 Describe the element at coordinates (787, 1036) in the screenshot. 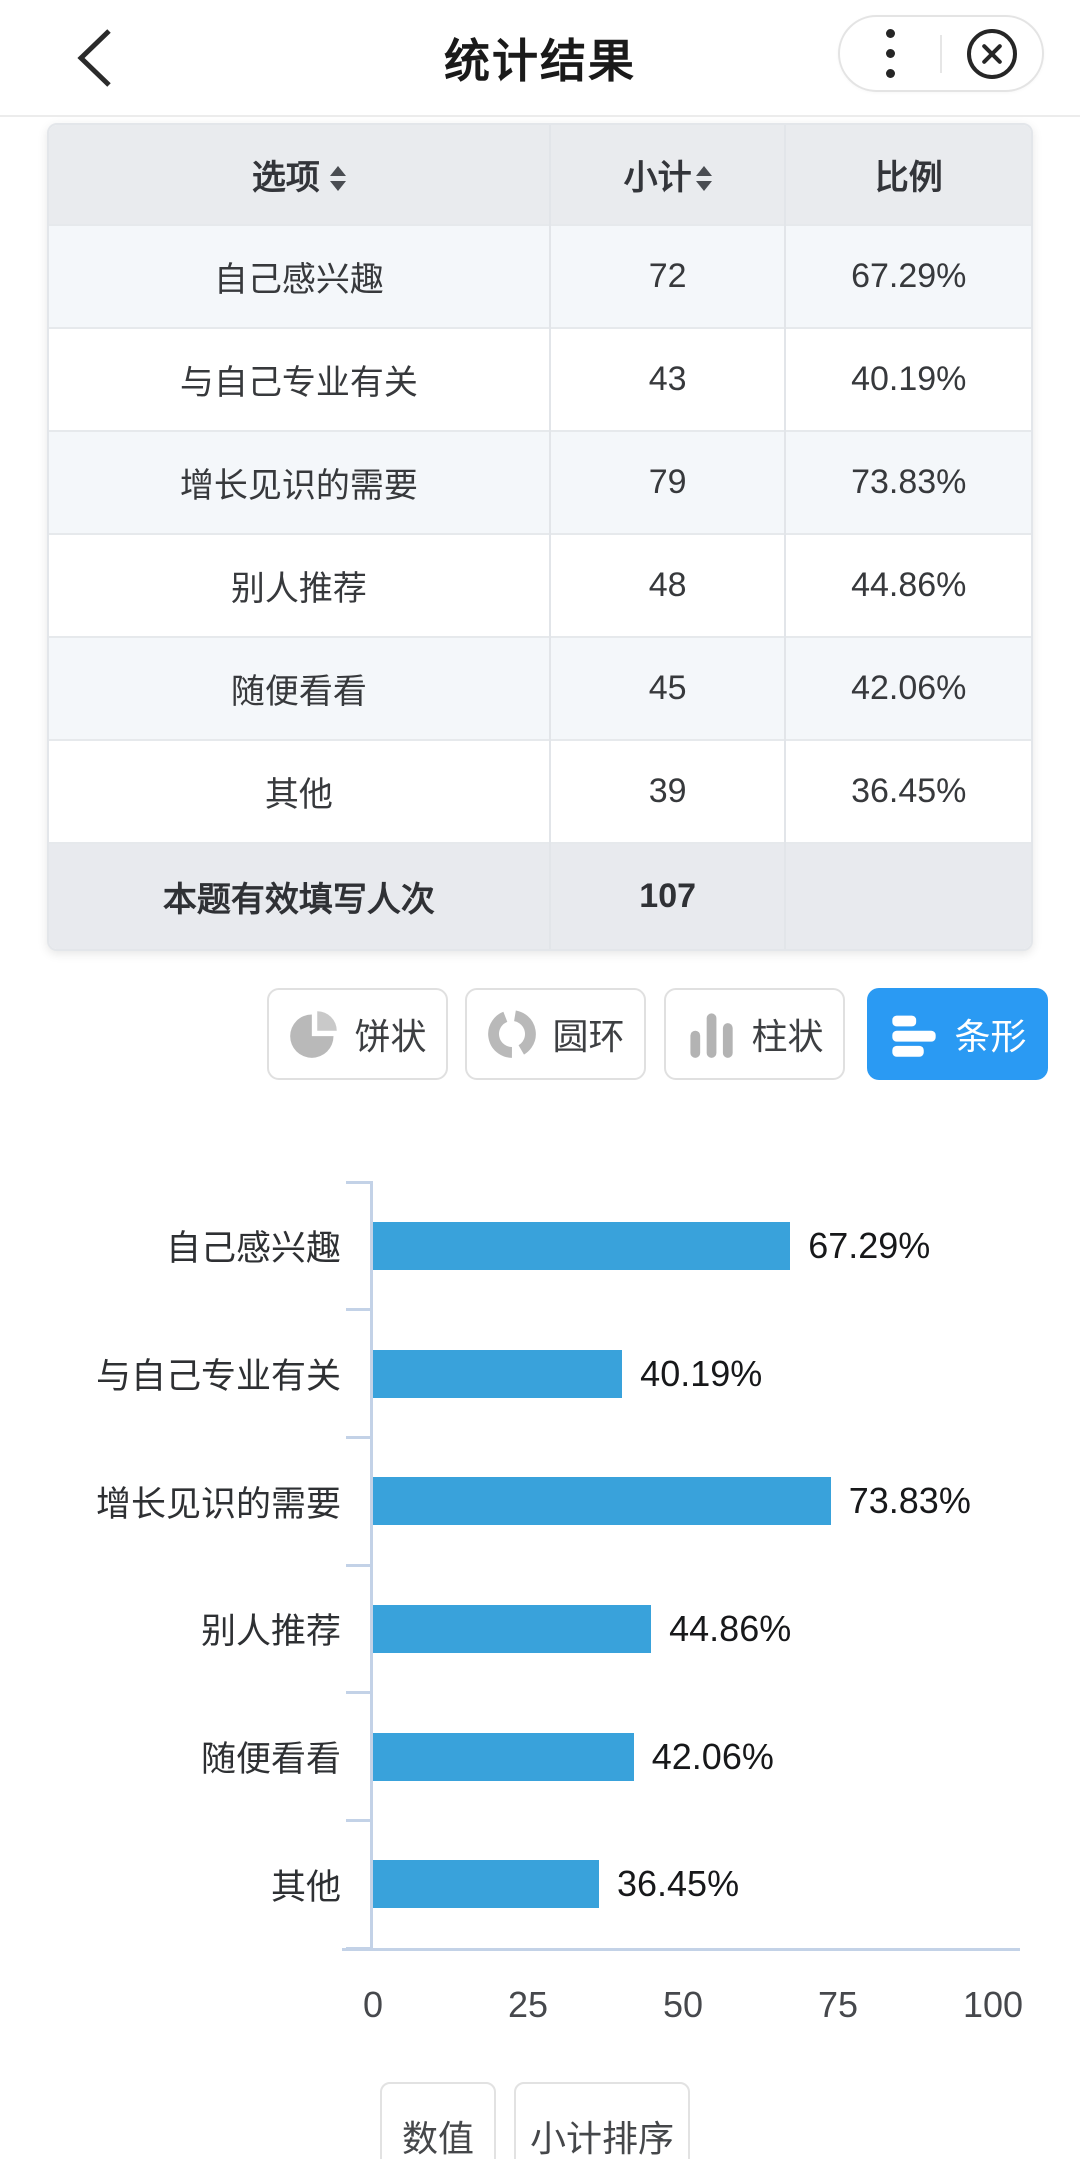

I see `chart-type-label: 柱状` at that location.